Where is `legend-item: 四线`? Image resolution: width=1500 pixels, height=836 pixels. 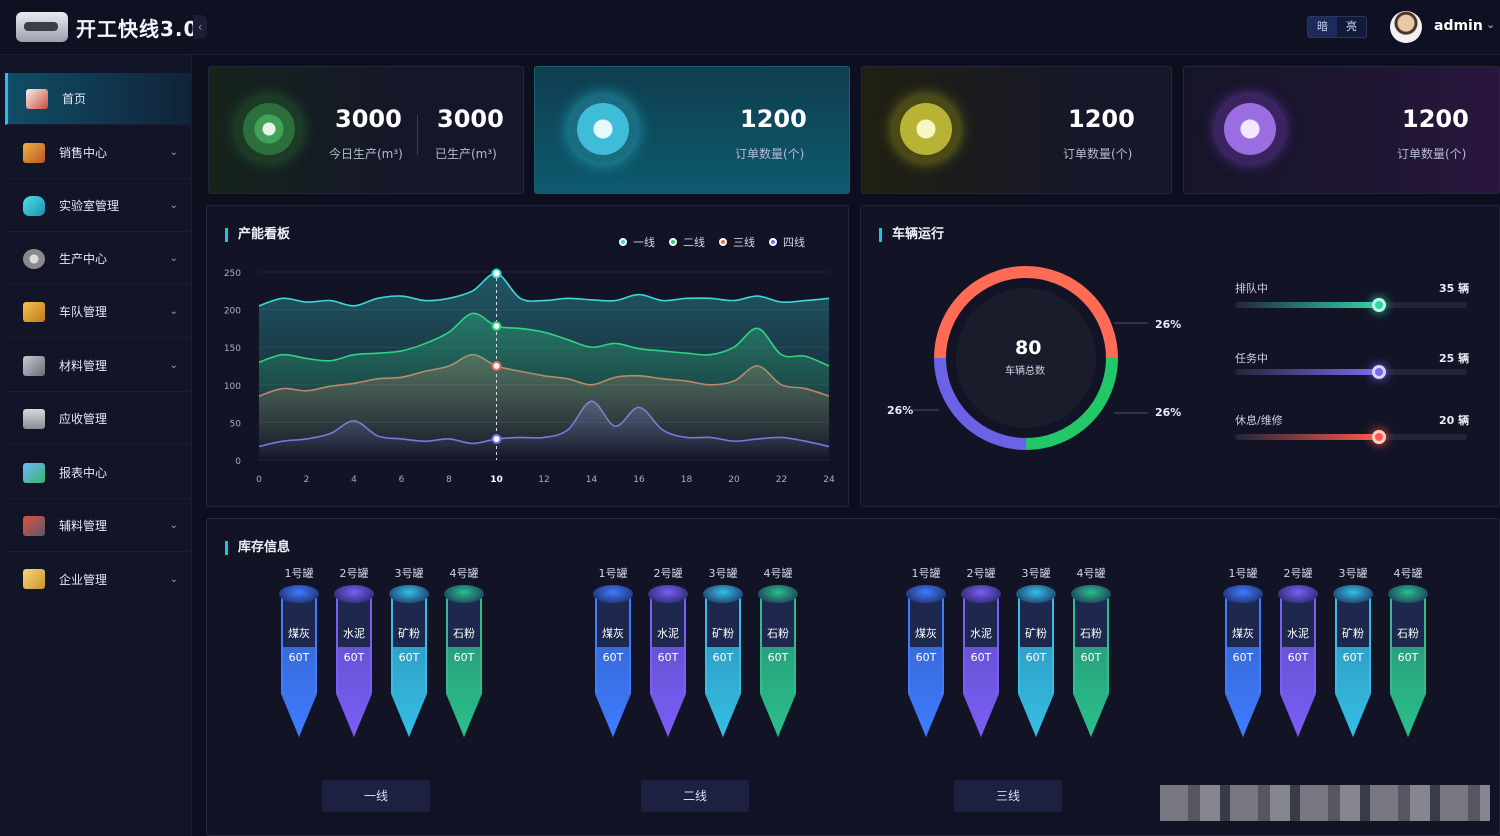 legend-item: 四线 is located at coordinates (787, 242).